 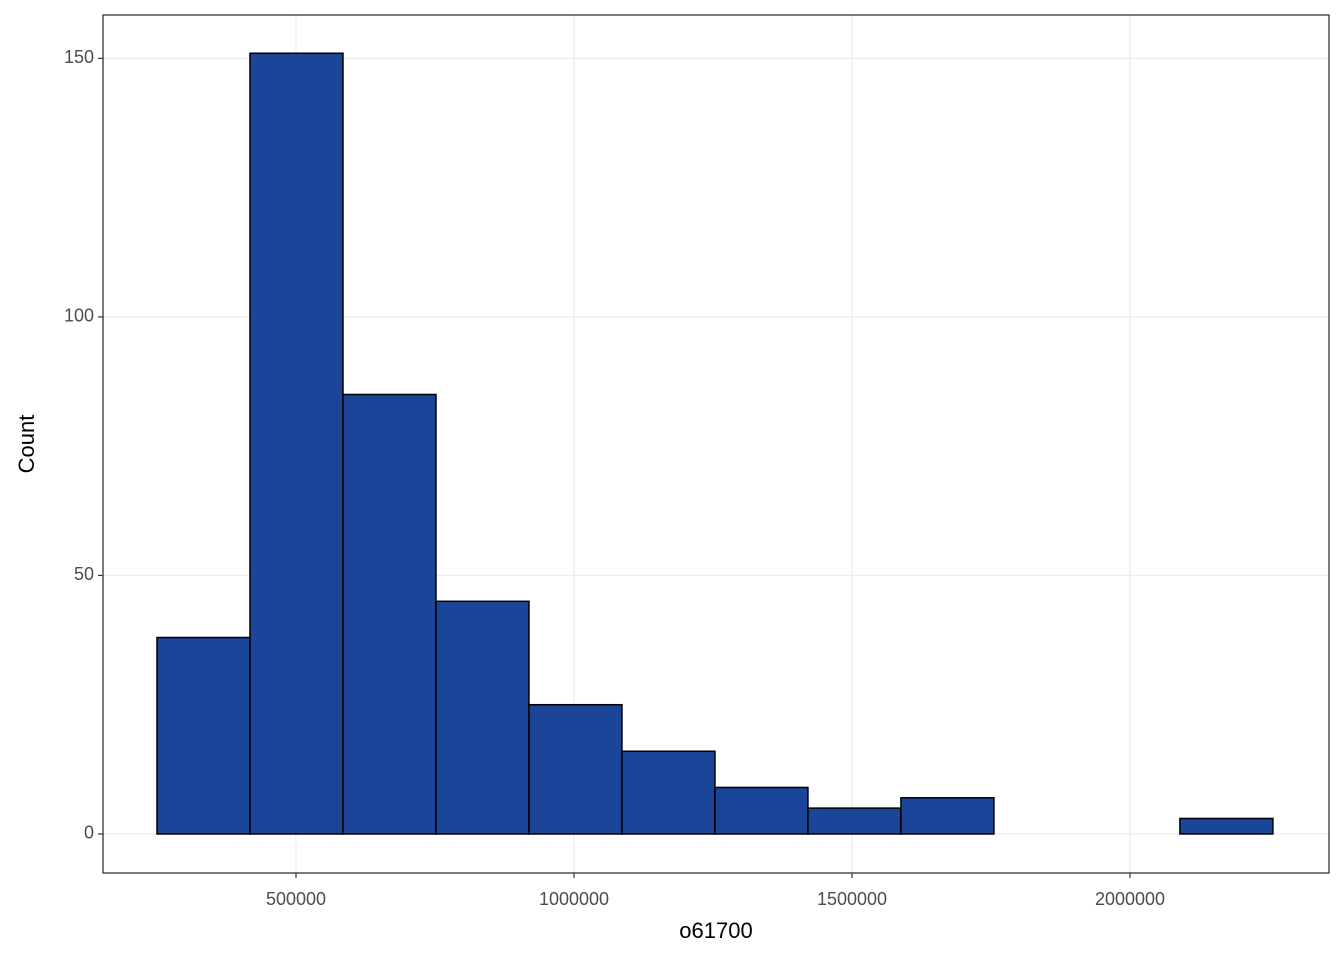 I want to click on x-tick-label: 1000000, so click(x=574, y=899).